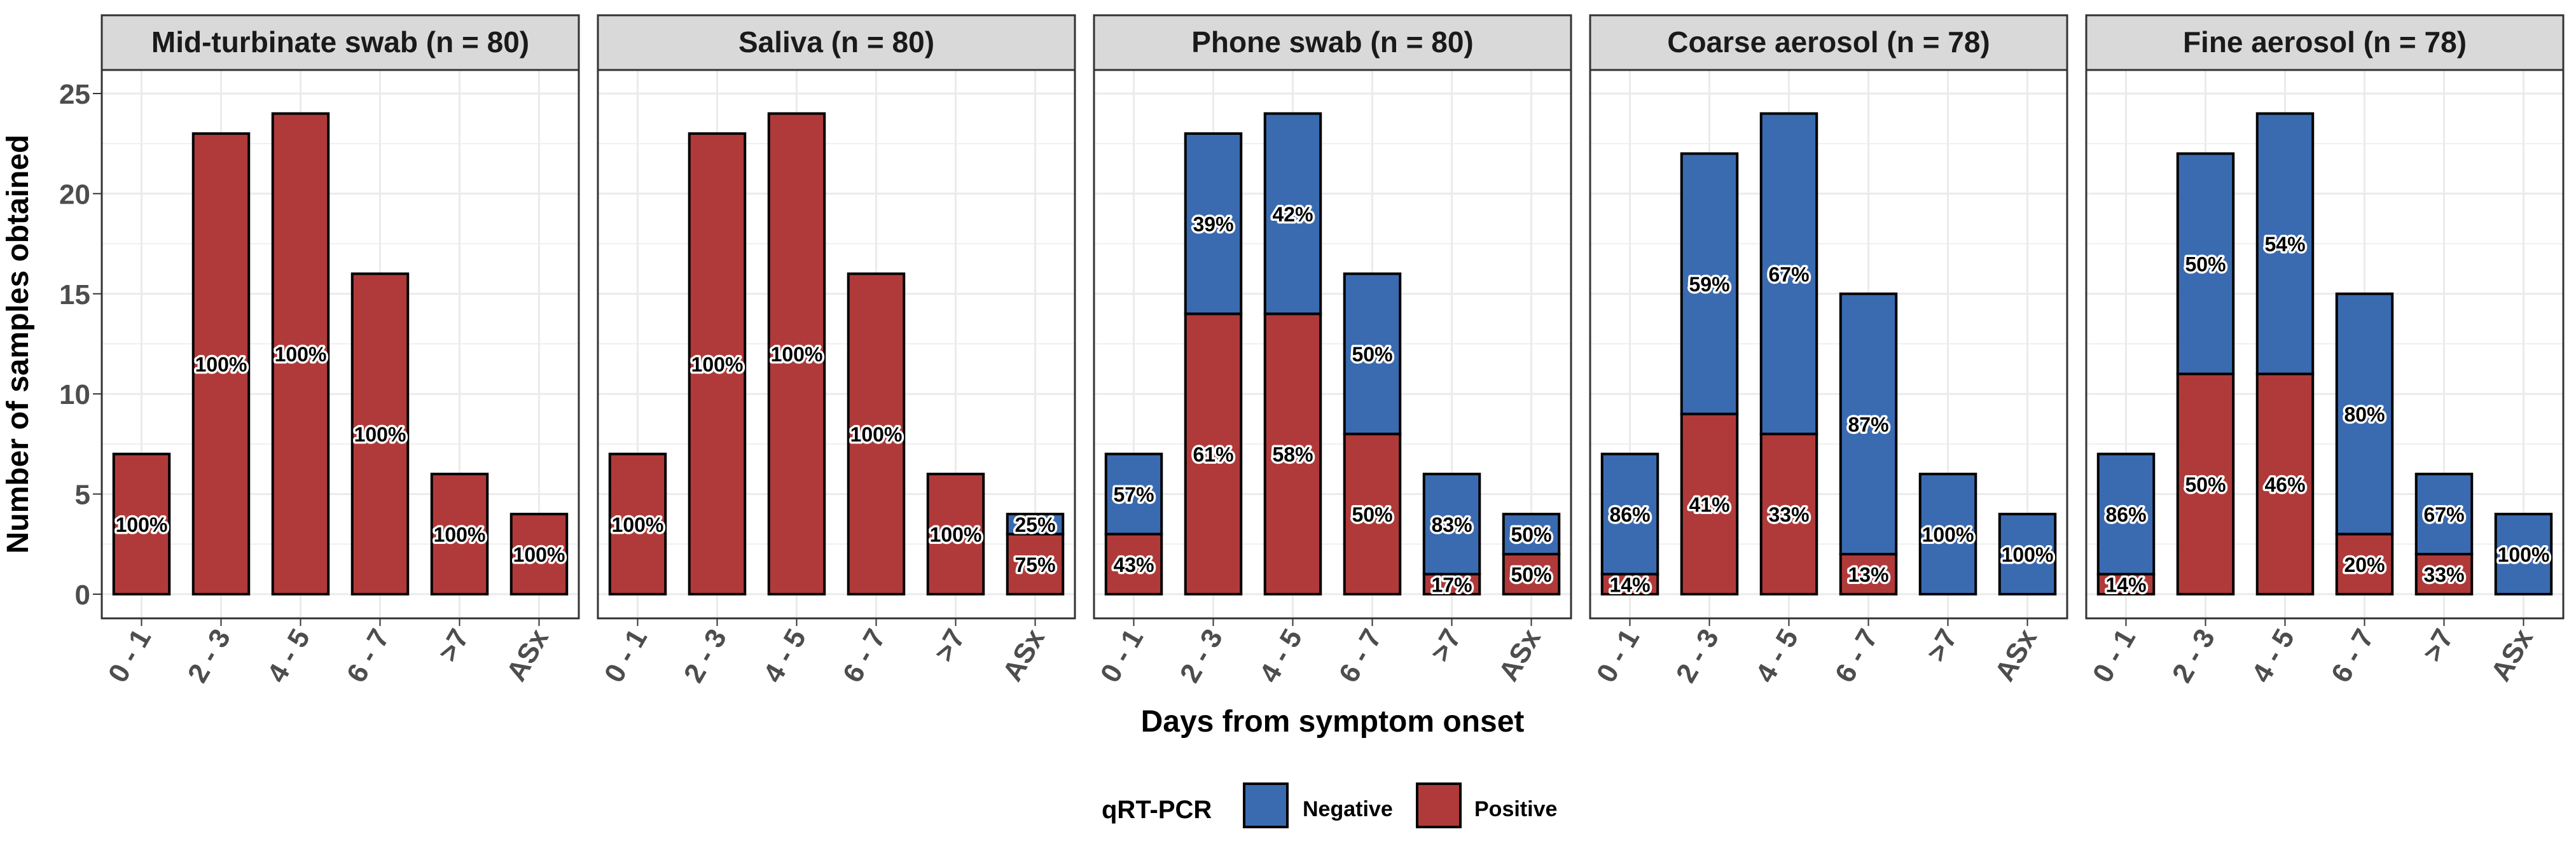  What do you see at coordinates (1515, 809) in the screenshot?
I see `legend-label-positive: Positive` at bounding box center [1515, 809].